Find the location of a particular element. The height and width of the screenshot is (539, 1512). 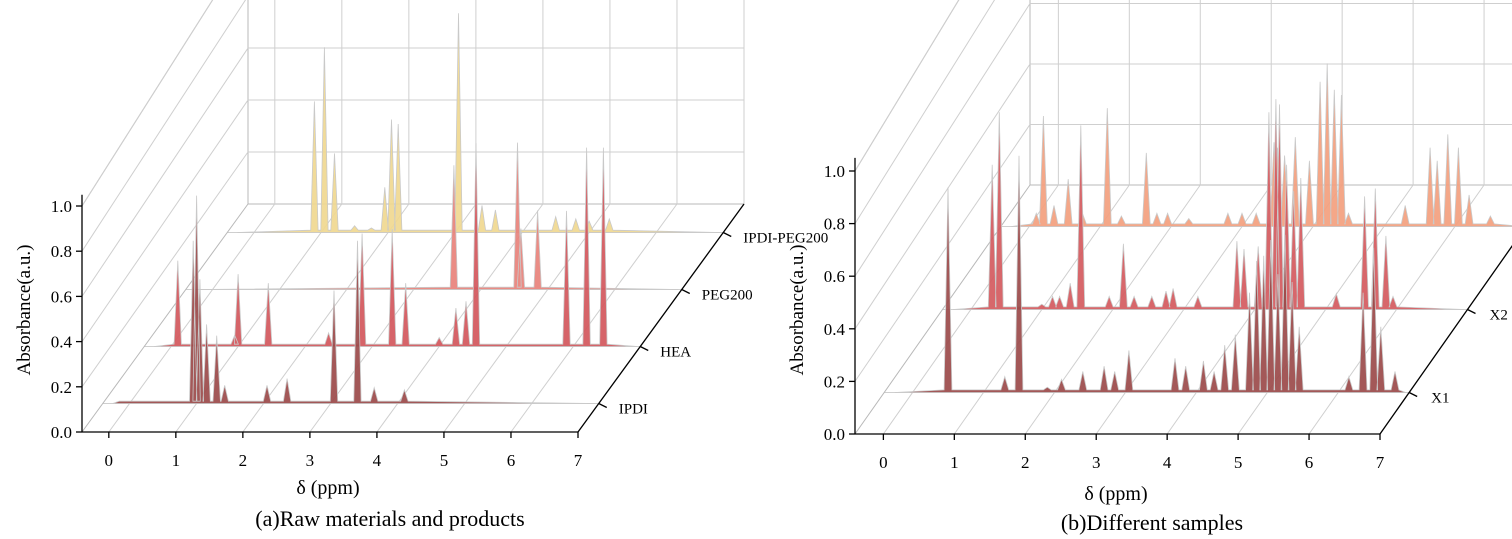

series-ipdi-area is located at coordinates (354, 299).